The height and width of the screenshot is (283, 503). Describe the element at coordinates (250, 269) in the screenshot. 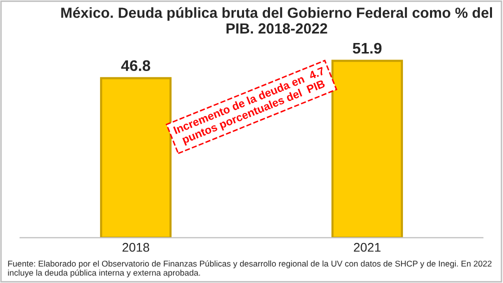

I see `source-note: Fuente: Elaborado por el Observatorio de Finanzas Públicas y desarrollo regional de la UV con datos de SHCP y de Inegi. En 2022 incluye la deuda pública interna y externa aprobada.` at that location.